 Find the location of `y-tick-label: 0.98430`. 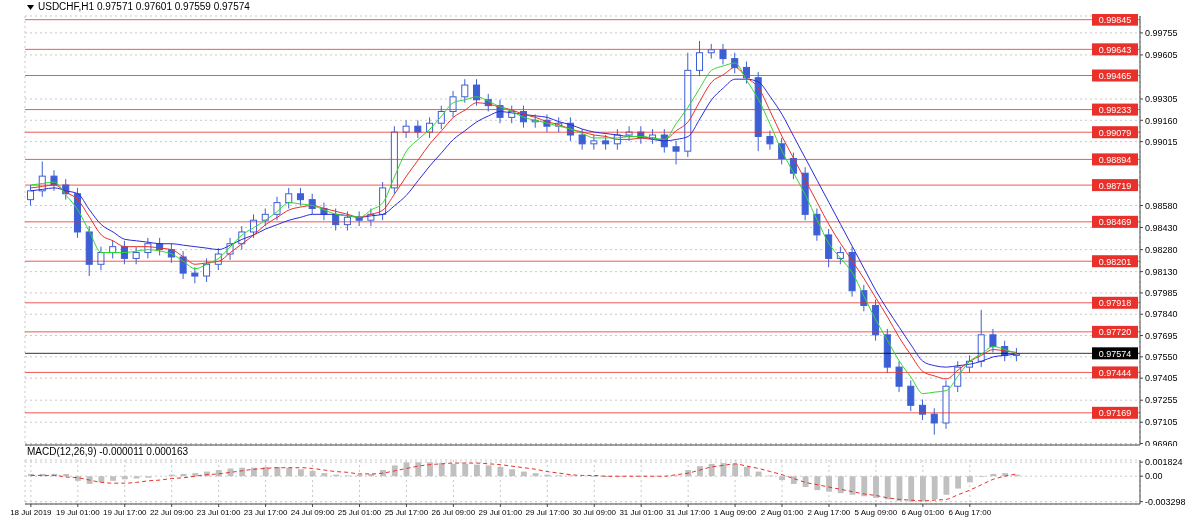

y-tick-label: 0.98430 is located at coordinates (1161, 227).